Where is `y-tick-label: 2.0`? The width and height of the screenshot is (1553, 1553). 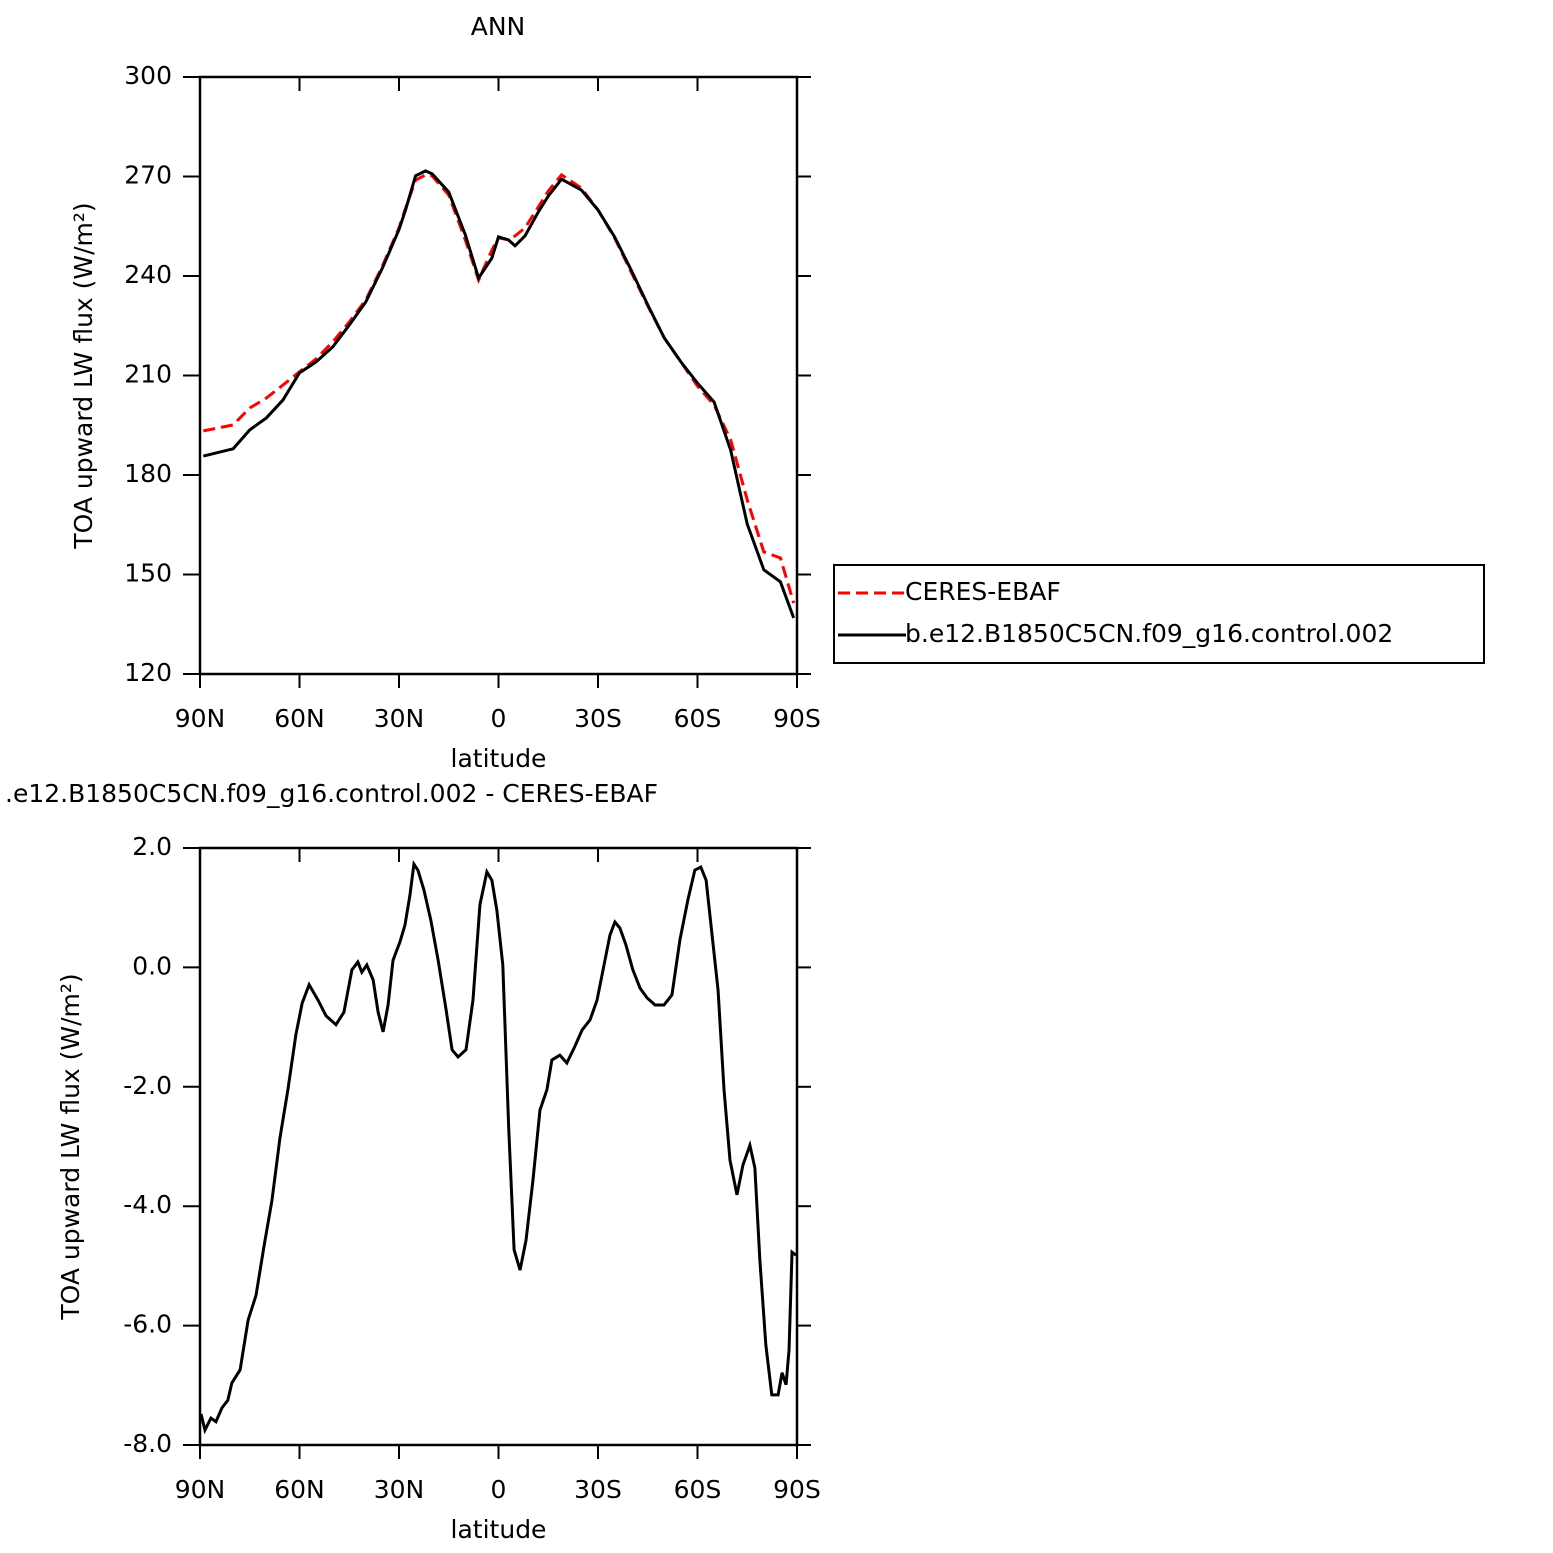 y-tick-label: 2.0 is located at coordinates (152, 846).